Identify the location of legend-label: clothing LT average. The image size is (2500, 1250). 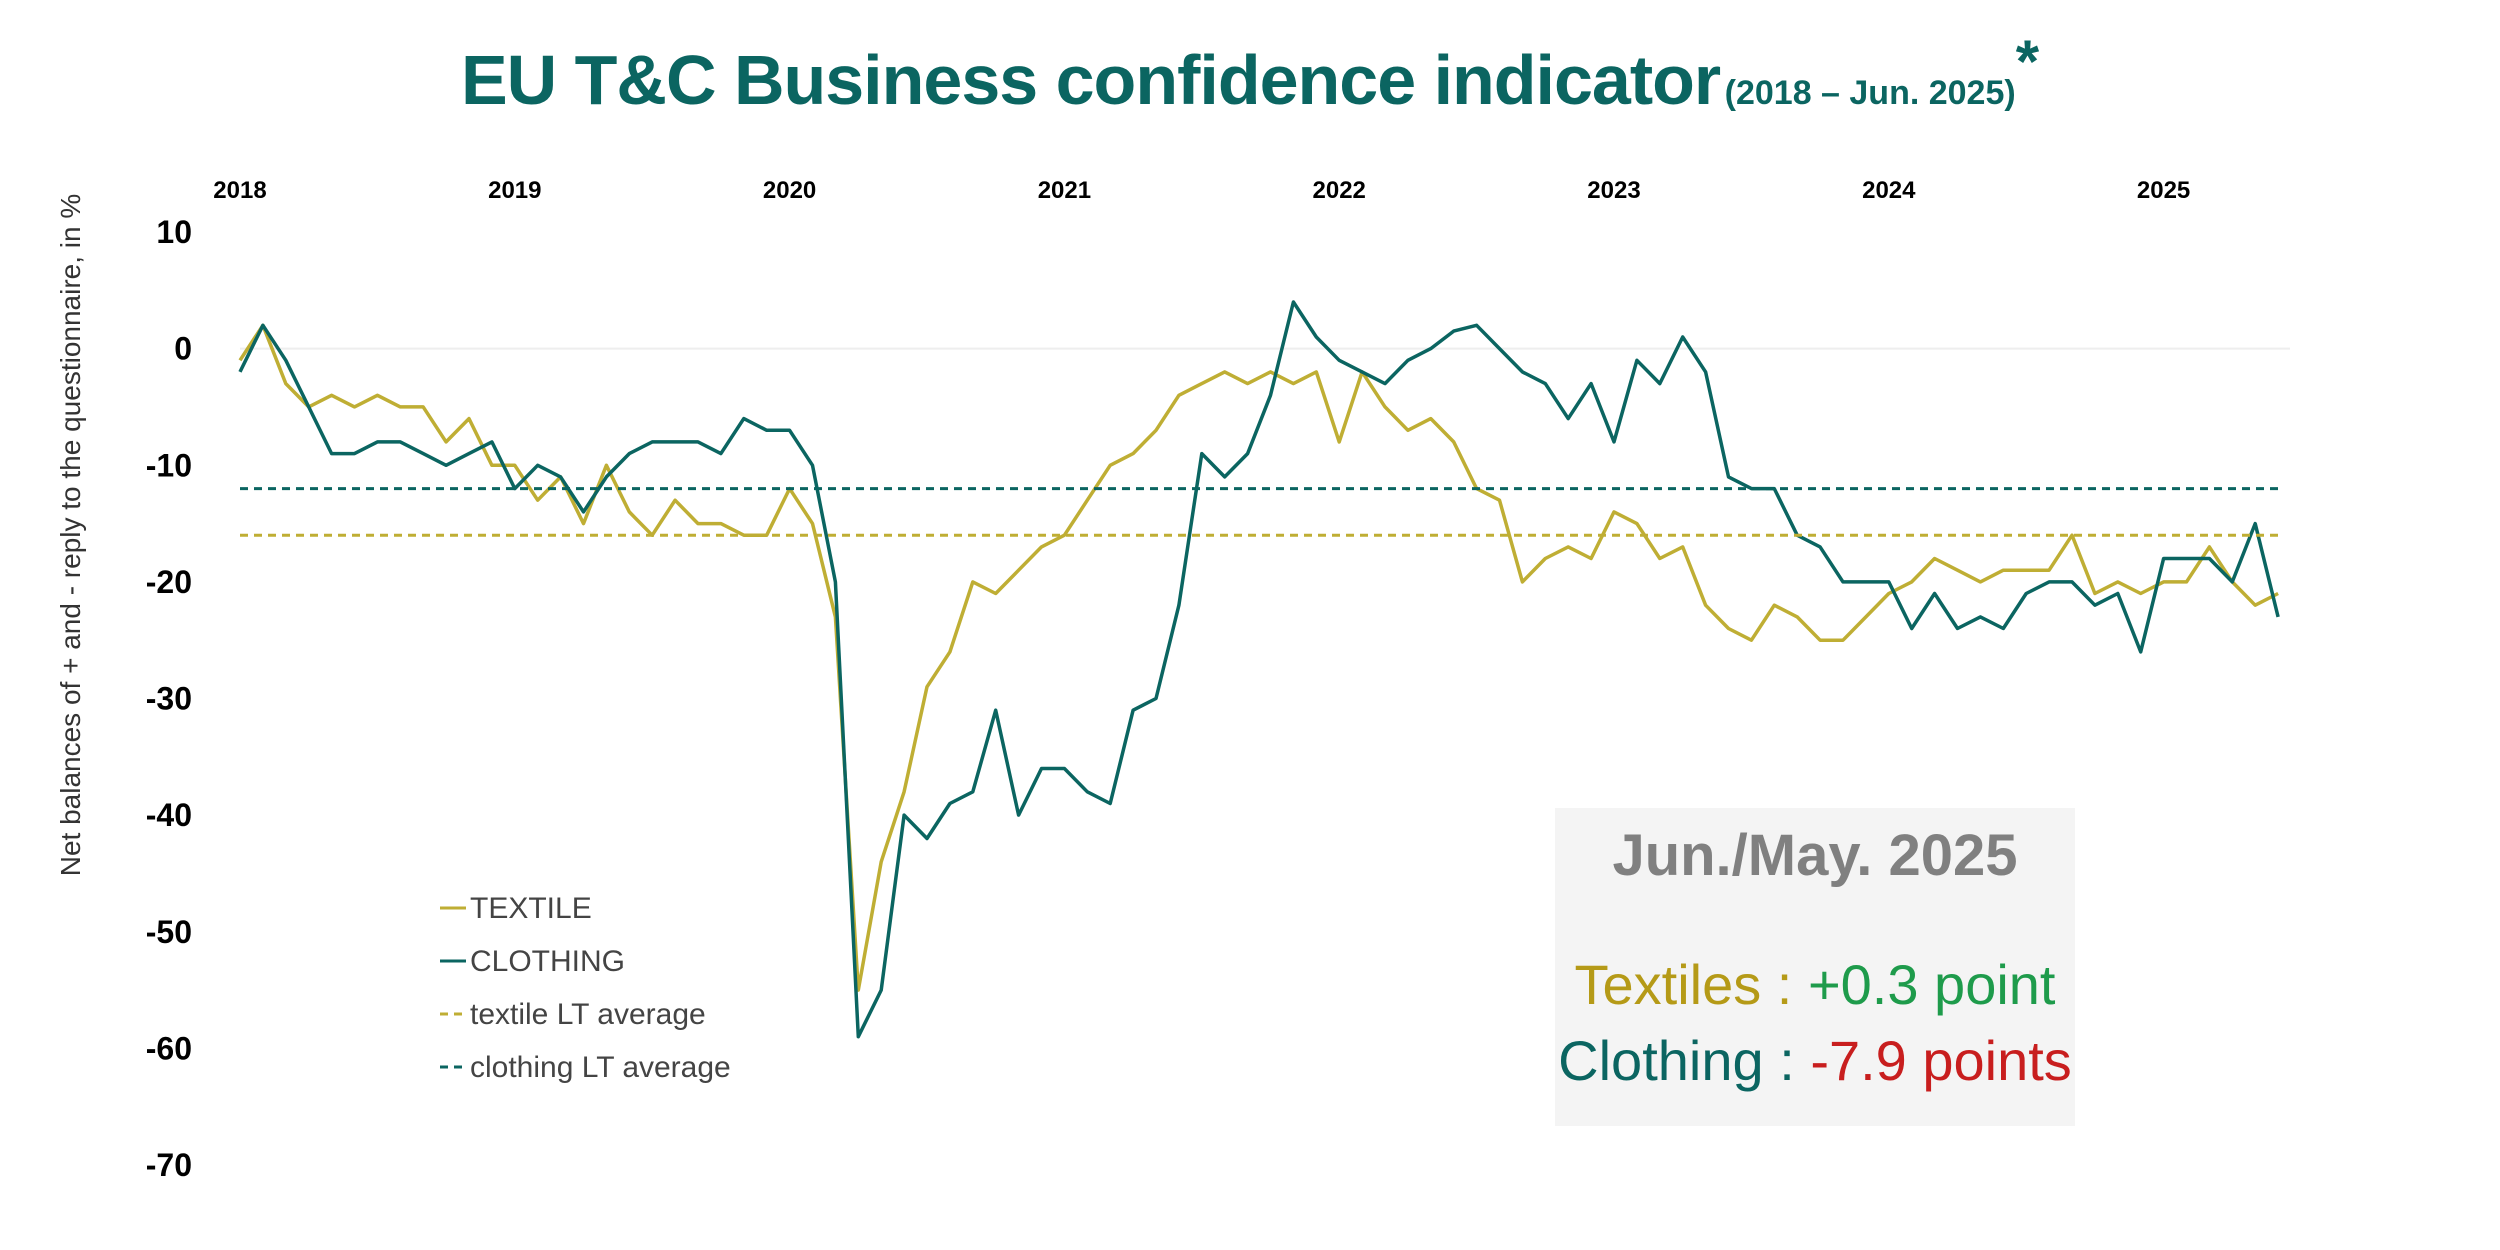
(600, 1067).